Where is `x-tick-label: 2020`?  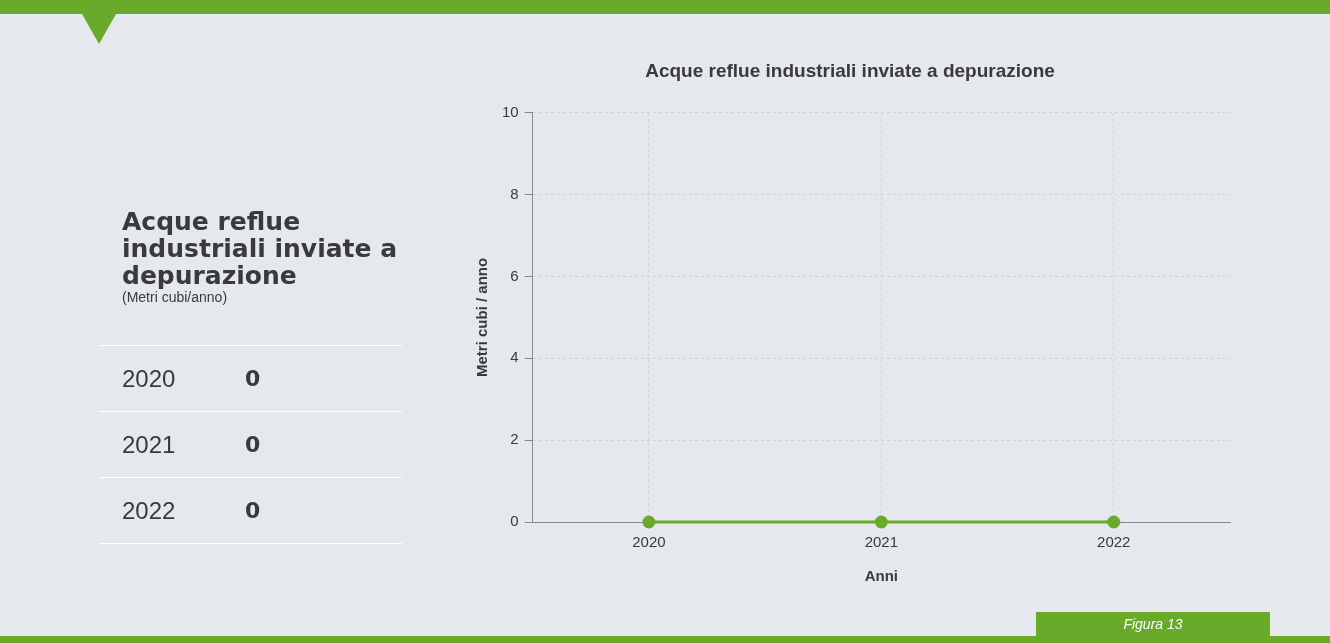 x-tick-label: 2020 is located at coordinates (649, 542).